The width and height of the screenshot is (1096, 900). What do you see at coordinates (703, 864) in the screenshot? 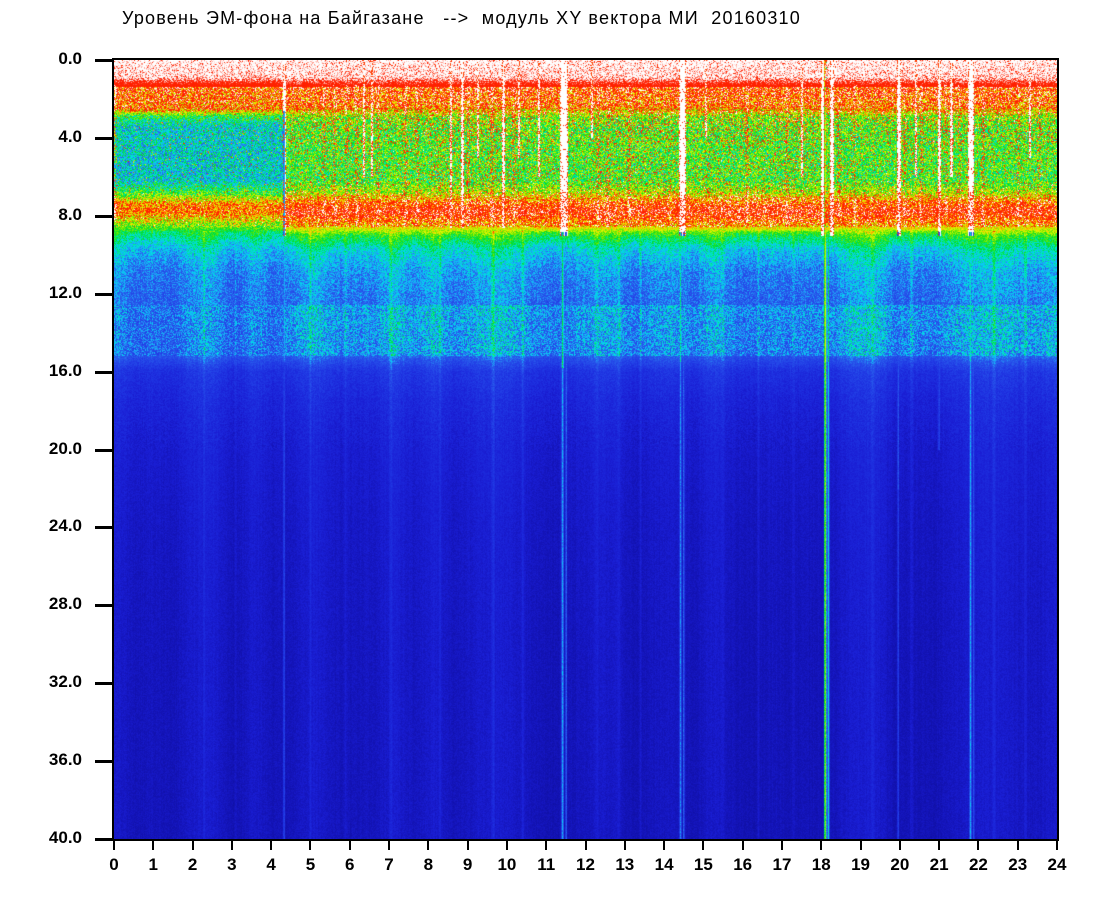
I see `x-tick-label: 15` at bounding box center [703, 864].